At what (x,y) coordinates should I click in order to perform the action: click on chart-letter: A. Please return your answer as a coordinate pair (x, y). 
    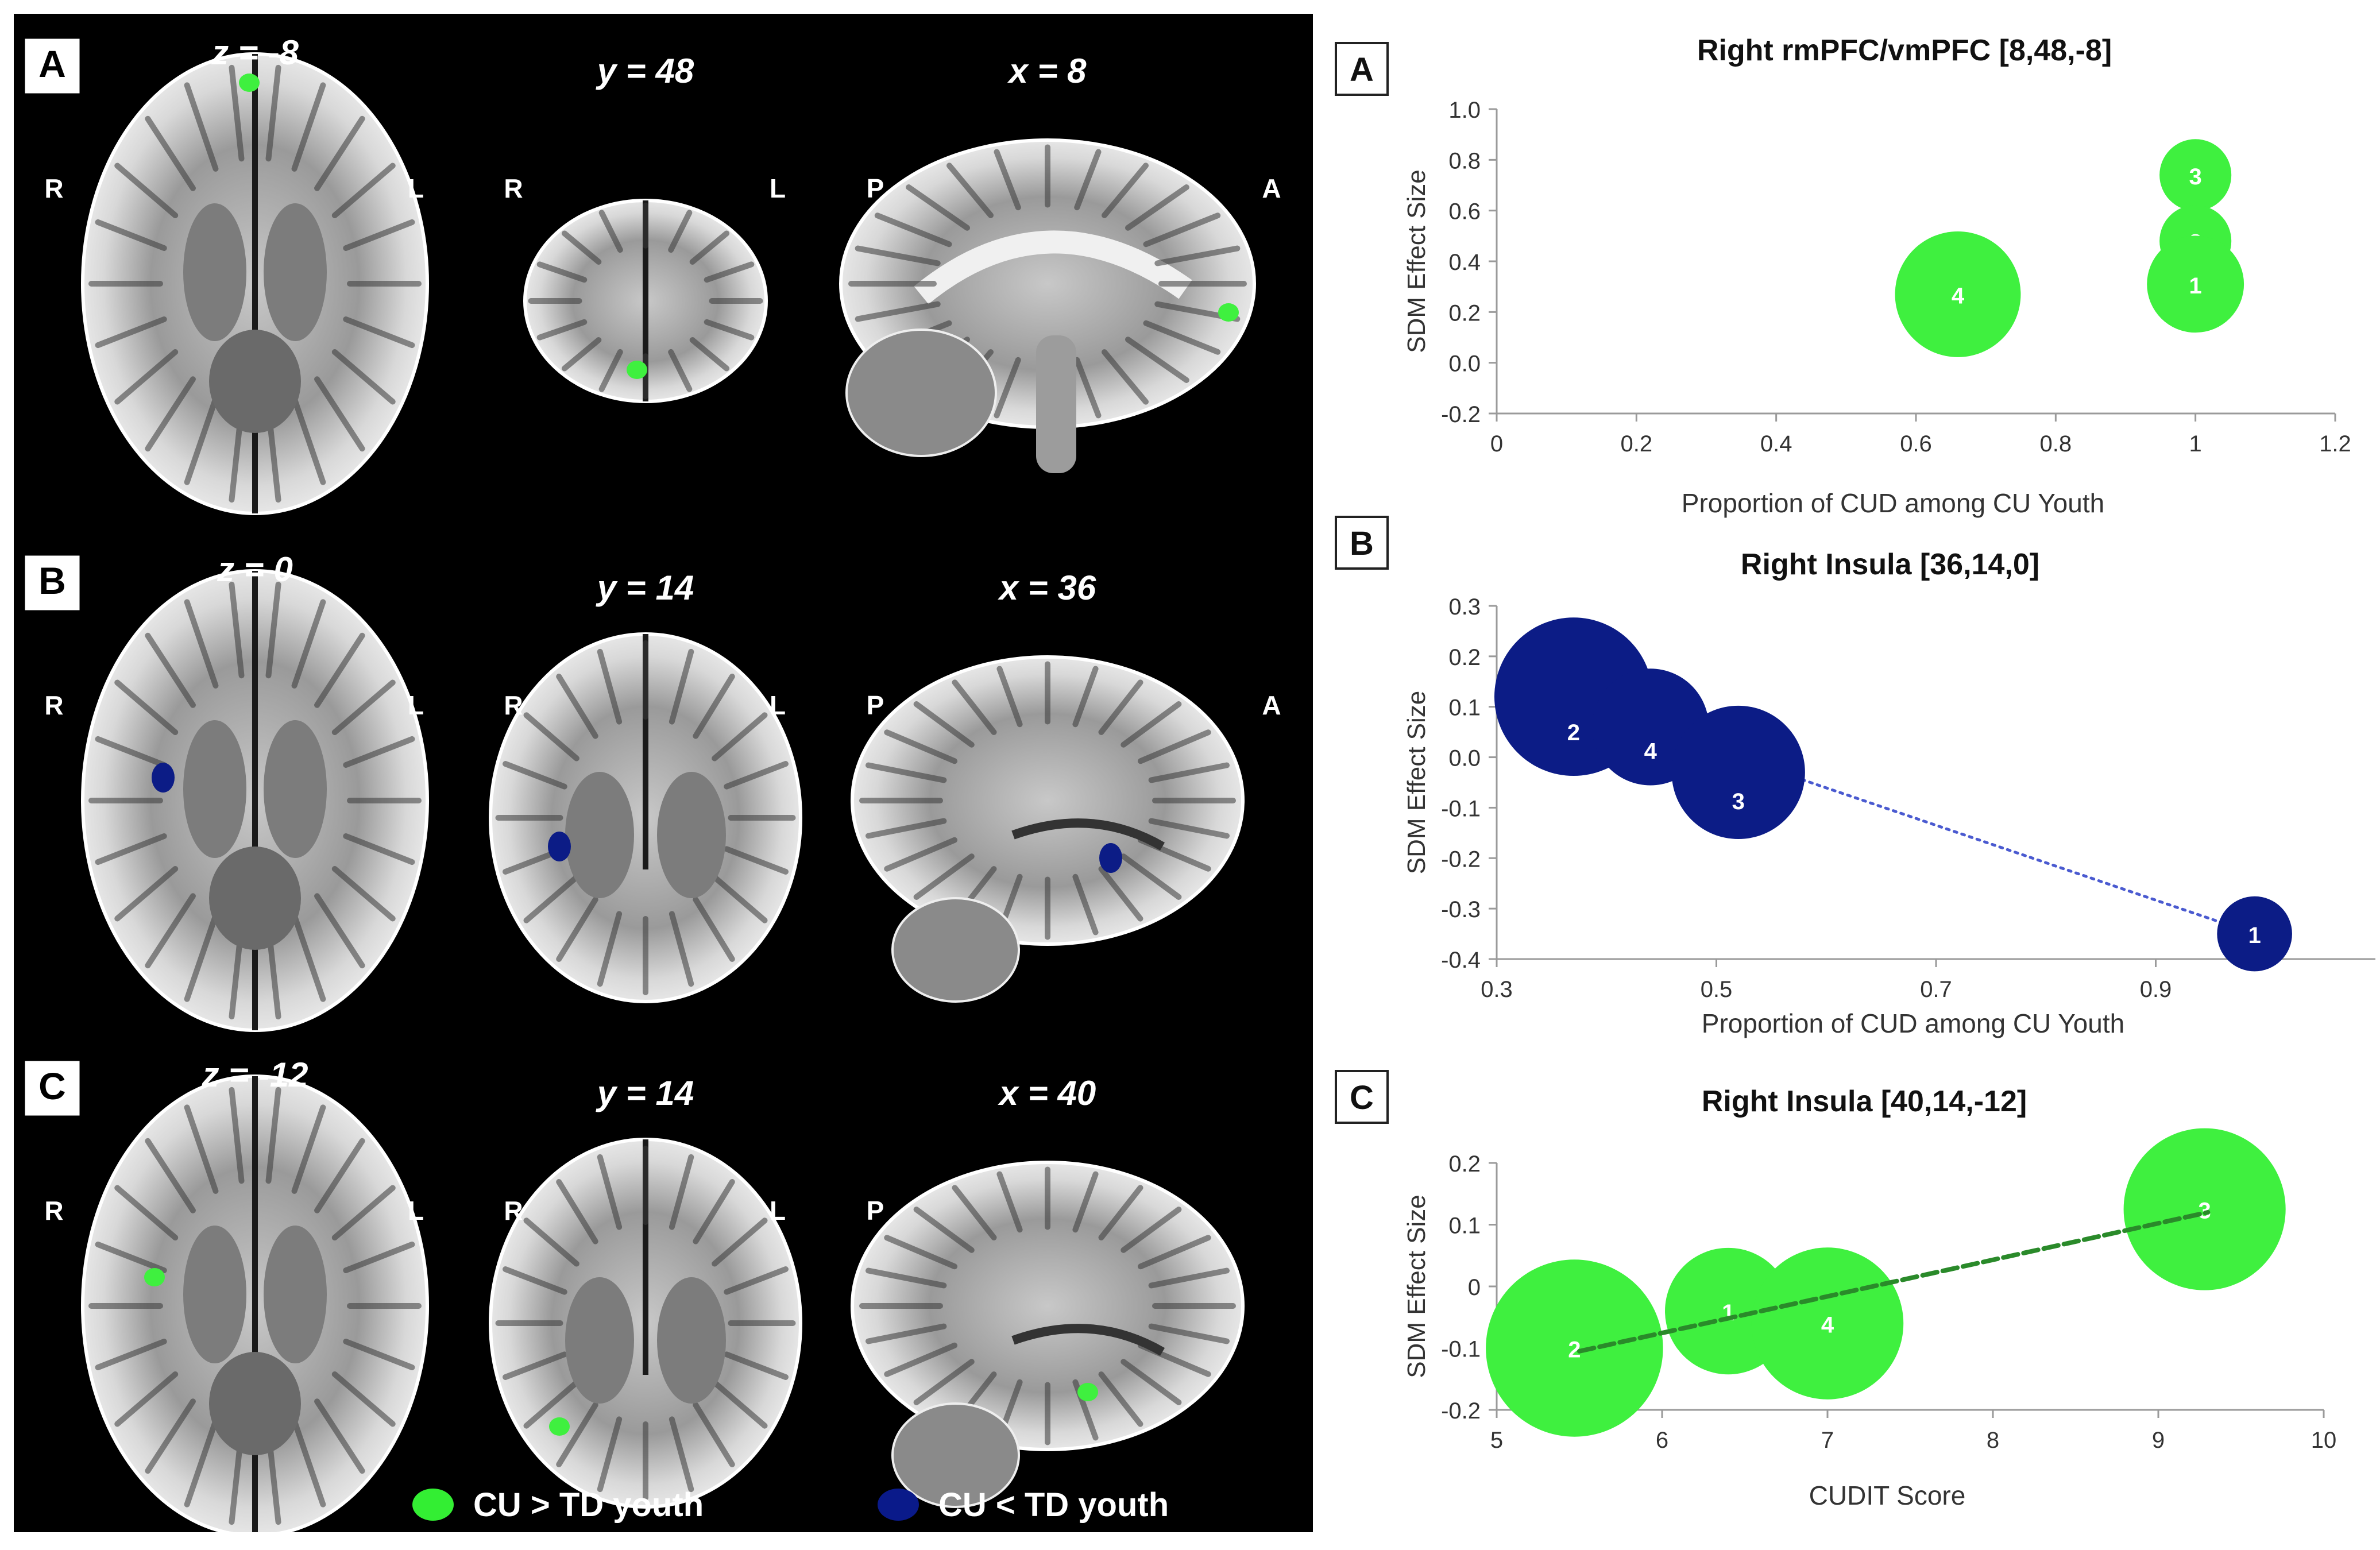
    Looking at the image, I should click on (1362, 69).